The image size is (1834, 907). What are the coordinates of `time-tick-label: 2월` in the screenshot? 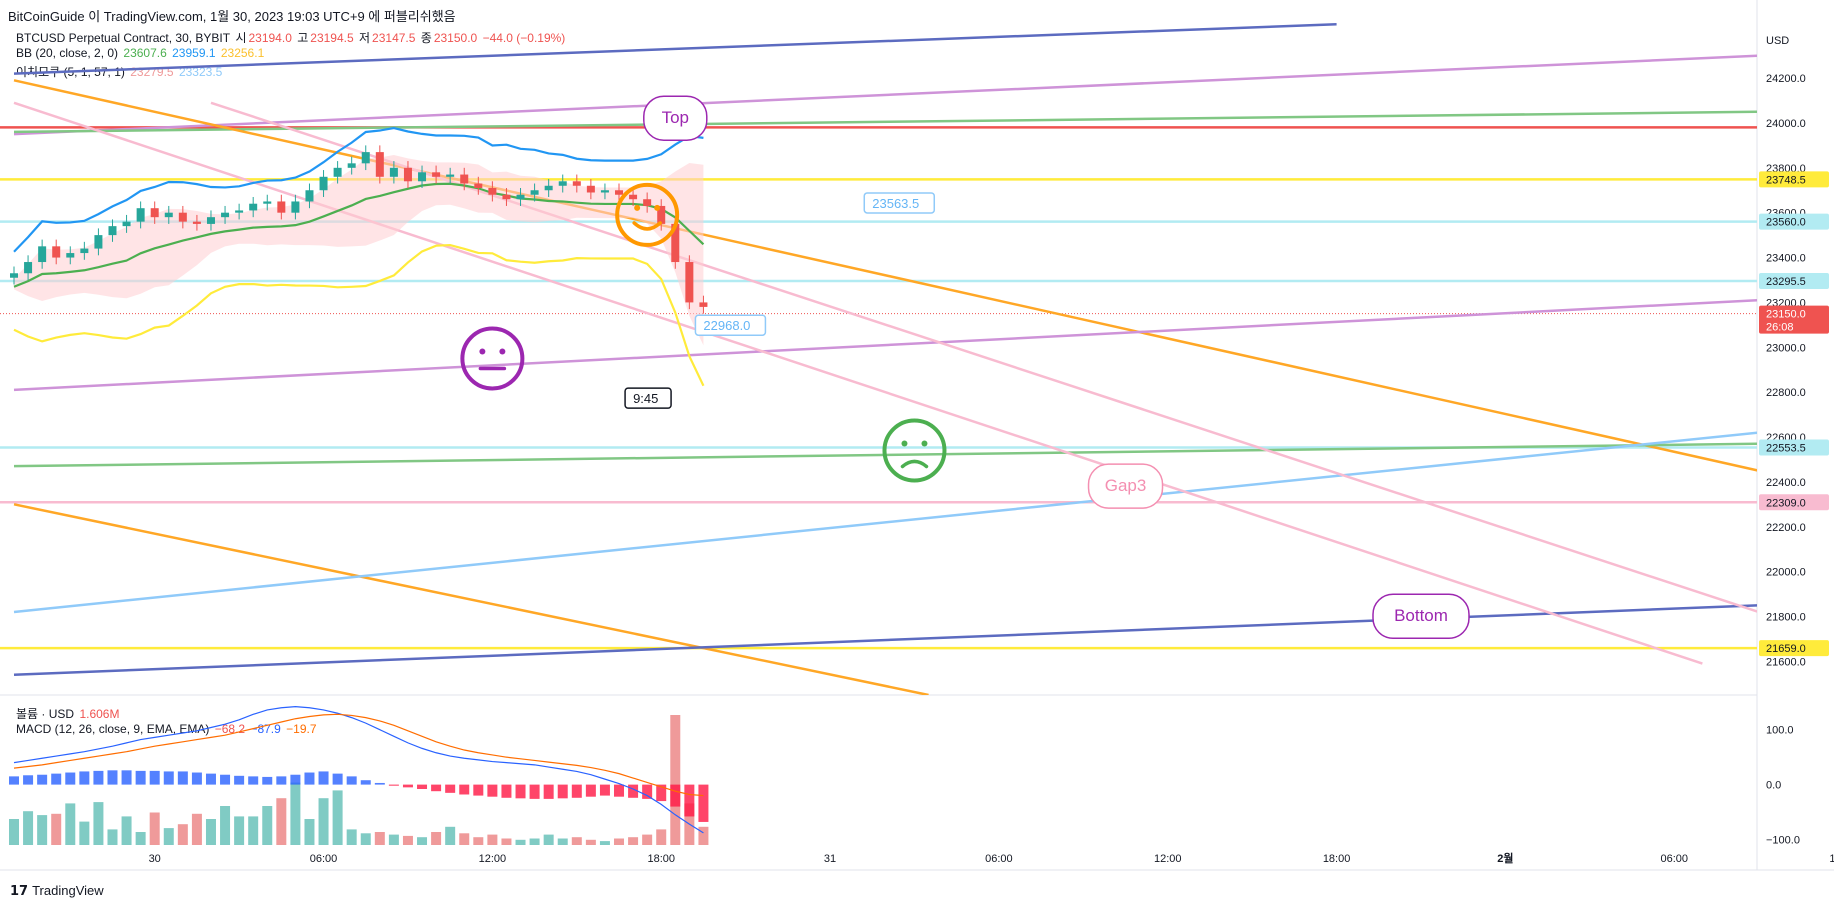 It's located at (1505, 858).